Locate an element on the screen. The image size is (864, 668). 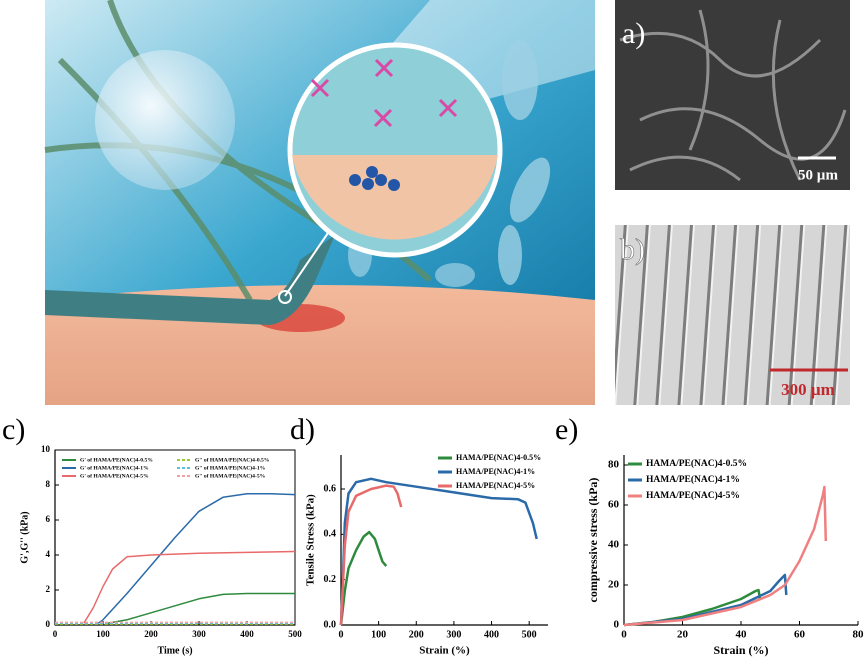
legend-label: G'' of HAMA/PE(NAC)4-0.5% is located at coordinates (232, 459).